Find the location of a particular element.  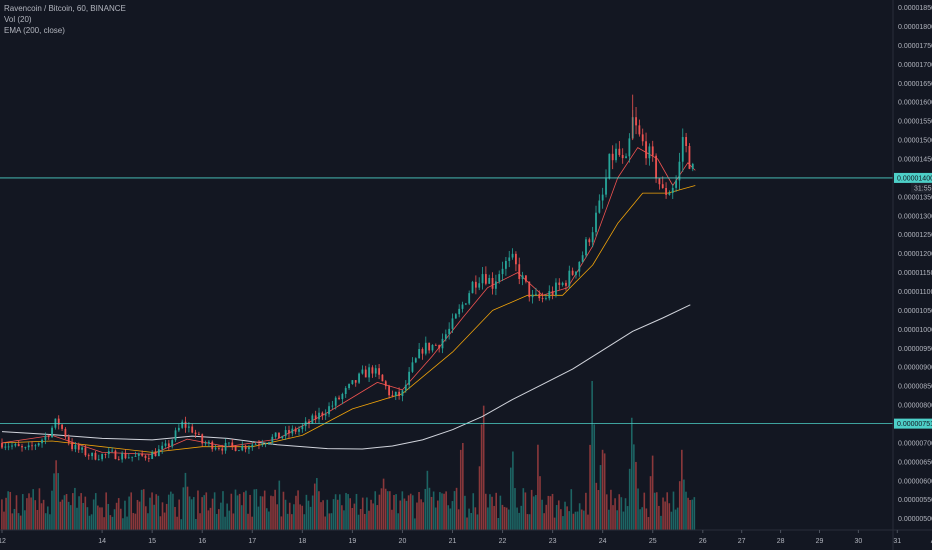

price-tick-label: 0.00001100 is located at coordinates (915, 292).